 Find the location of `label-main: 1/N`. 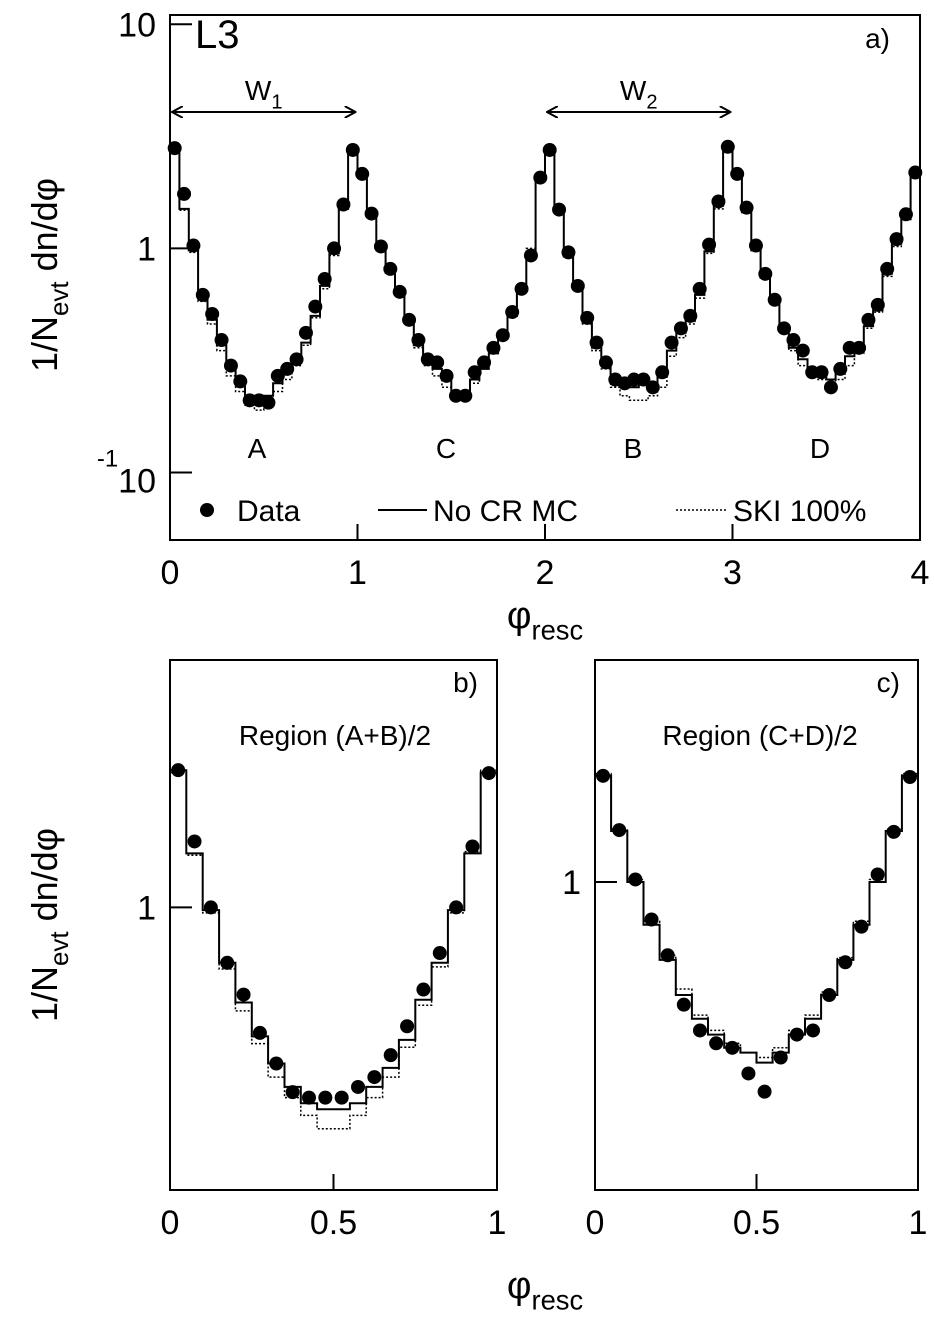

label-main: 1/N is located at coordinates (44, 994).